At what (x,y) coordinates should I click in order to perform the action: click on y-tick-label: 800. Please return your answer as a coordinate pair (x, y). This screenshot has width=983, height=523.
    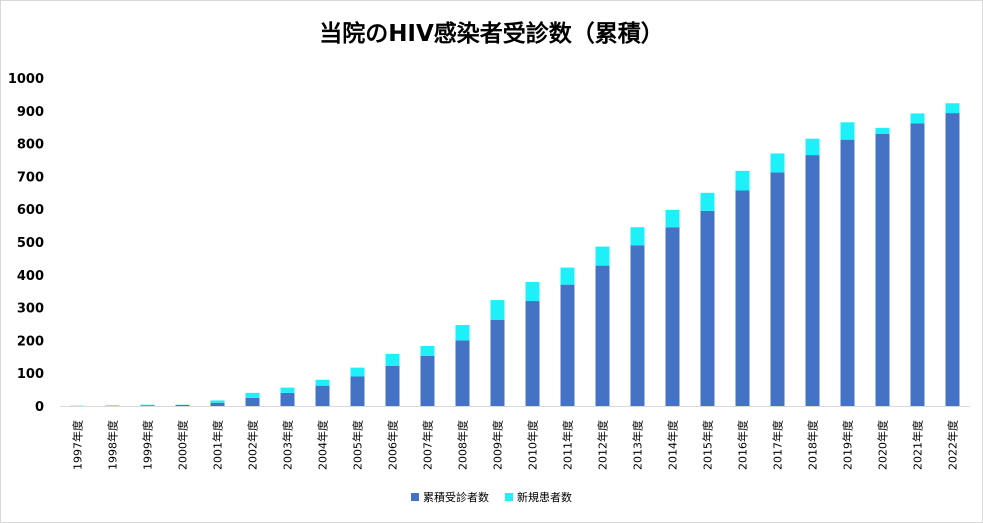
    Looking at the image, I should click on (30, 145).